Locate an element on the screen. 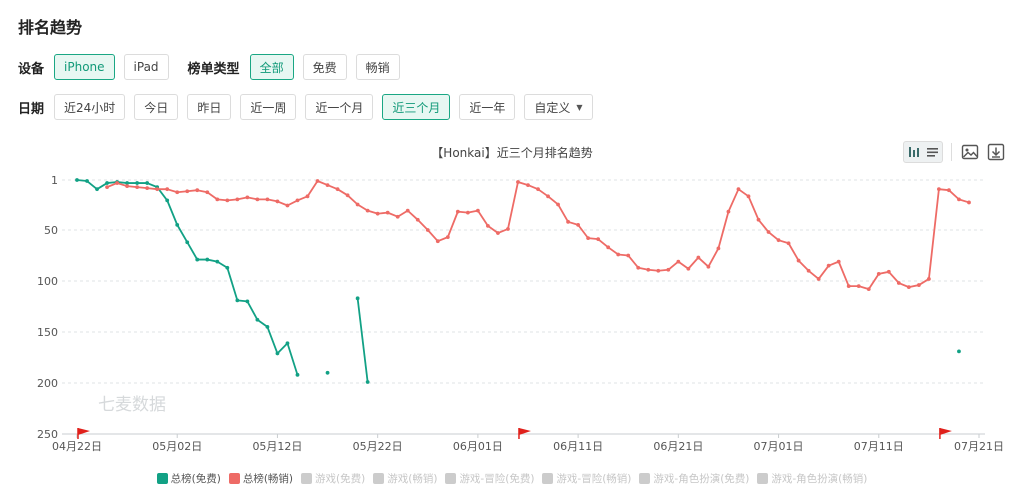 This screenshot has height=499, width=1024. watermark-text: 七麦数据 is located at coordinates (132, 405).